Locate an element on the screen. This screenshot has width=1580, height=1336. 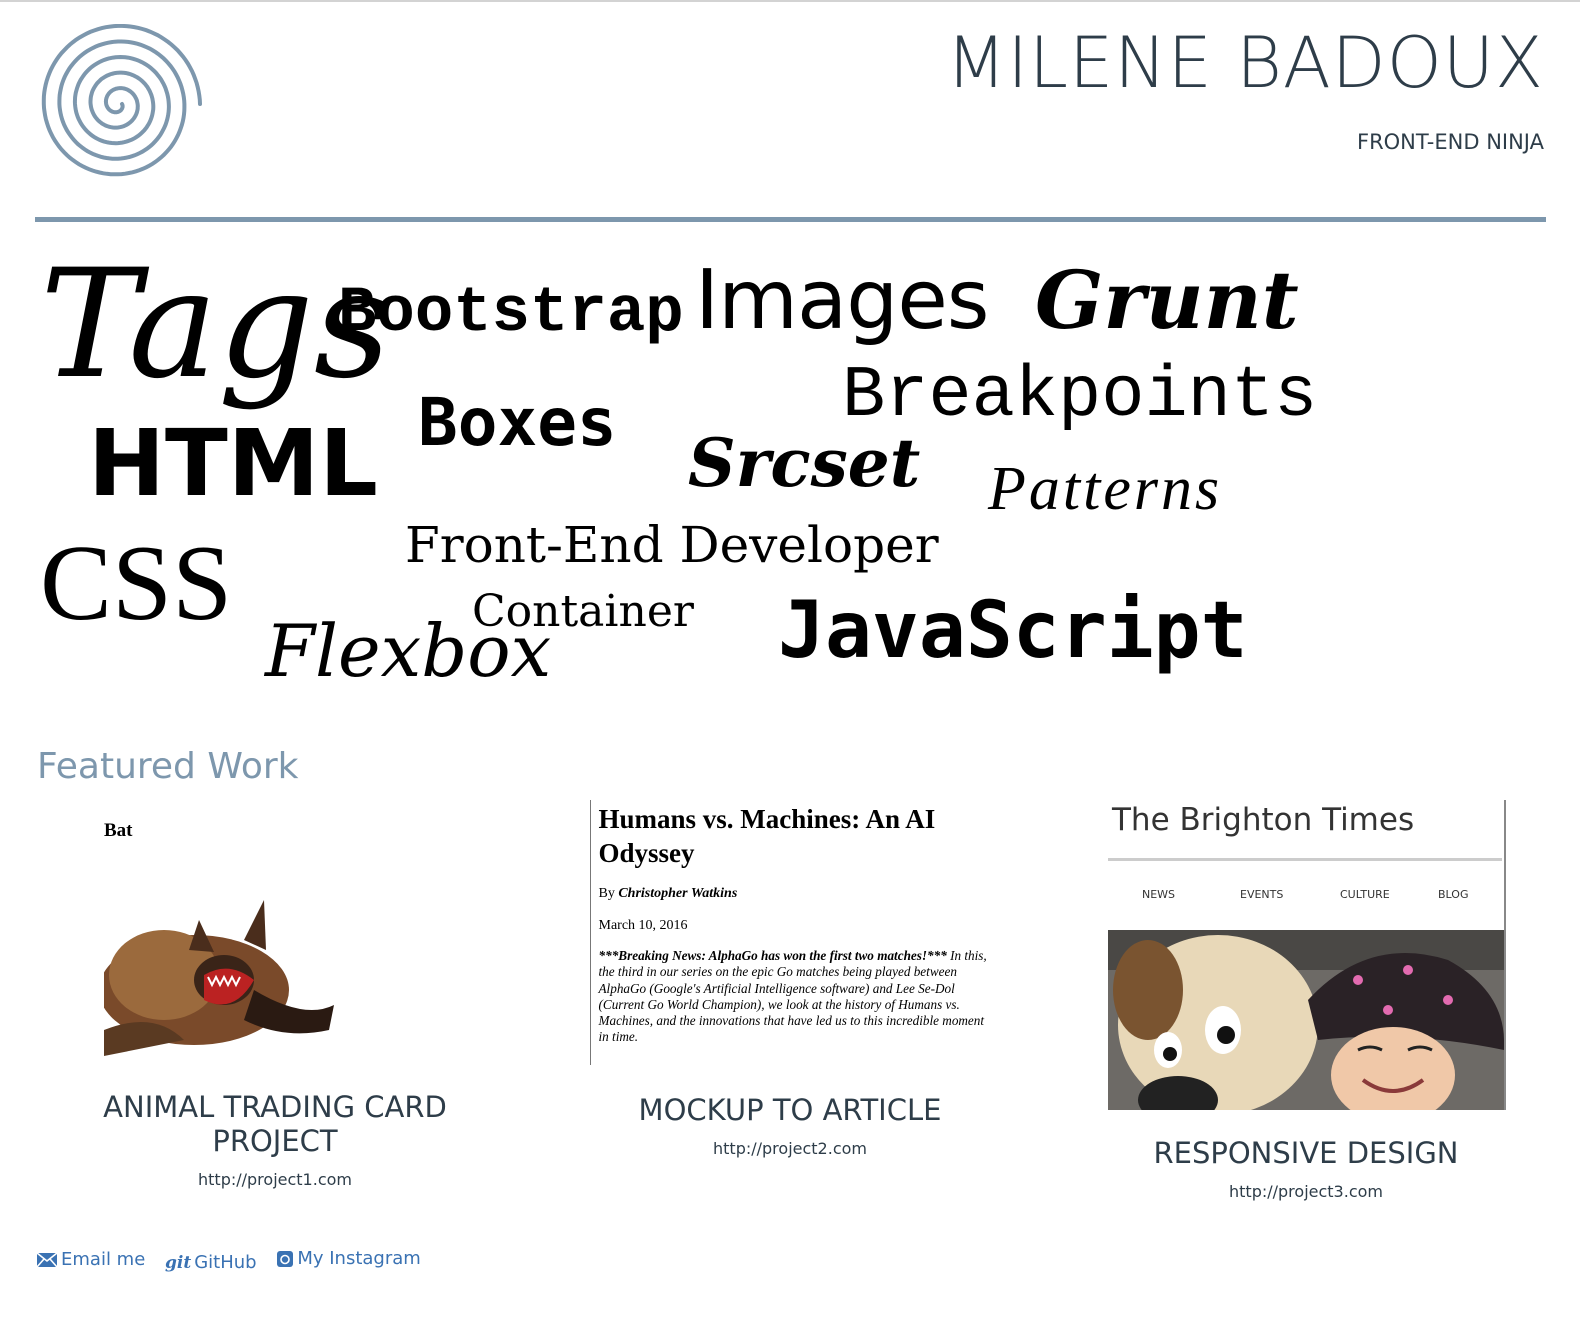
word-javascript: JavaScript is located at coordinates (1013, 631).